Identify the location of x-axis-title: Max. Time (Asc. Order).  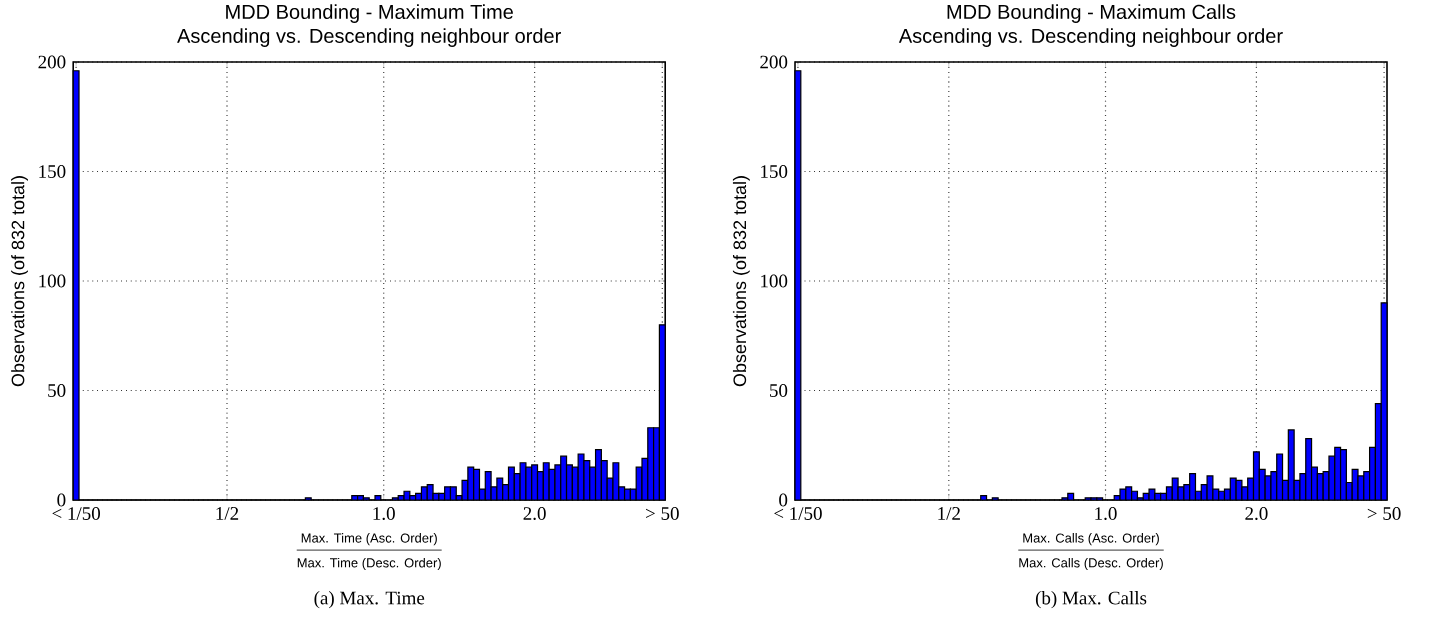
(369, 539).